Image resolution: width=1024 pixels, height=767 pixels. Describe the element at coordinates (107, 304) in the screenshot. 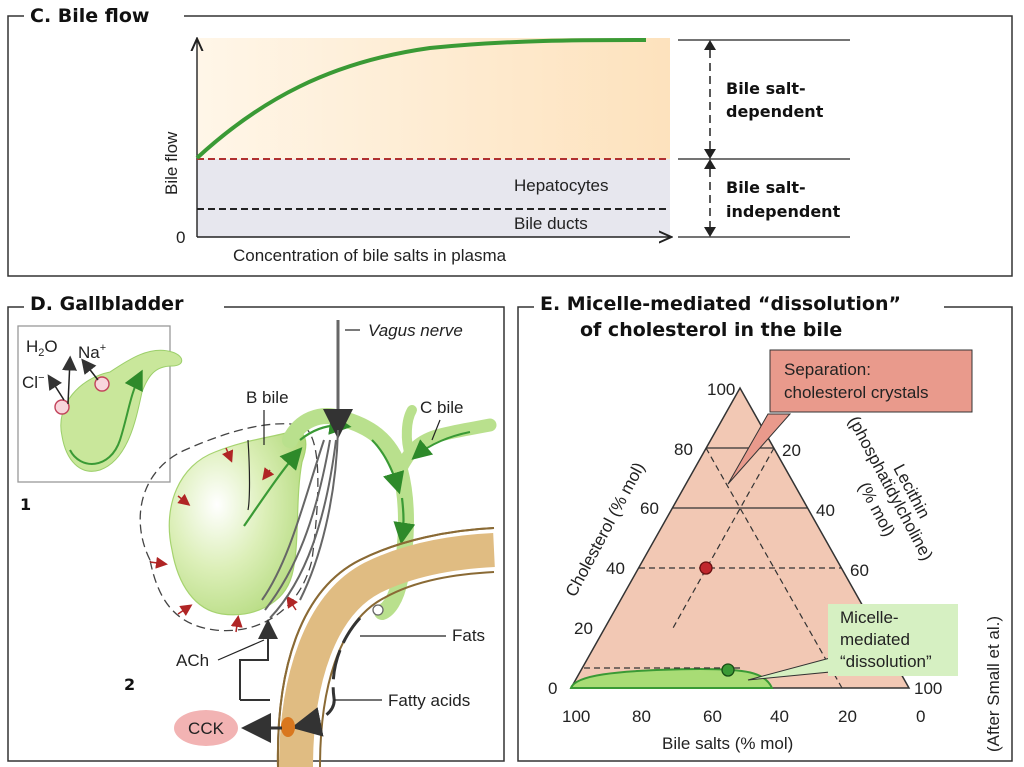

I see `panel-d-title: D. Gallbladder` at that location.